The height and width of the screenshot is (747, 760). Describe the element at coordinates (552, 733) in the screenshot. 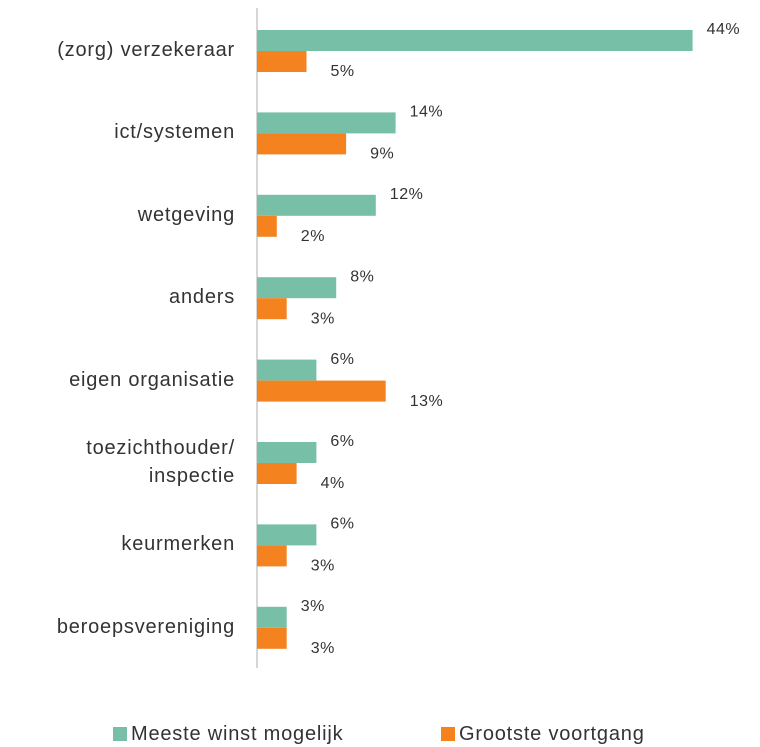

I see `legend-label: Grootste voortgang` at that location.